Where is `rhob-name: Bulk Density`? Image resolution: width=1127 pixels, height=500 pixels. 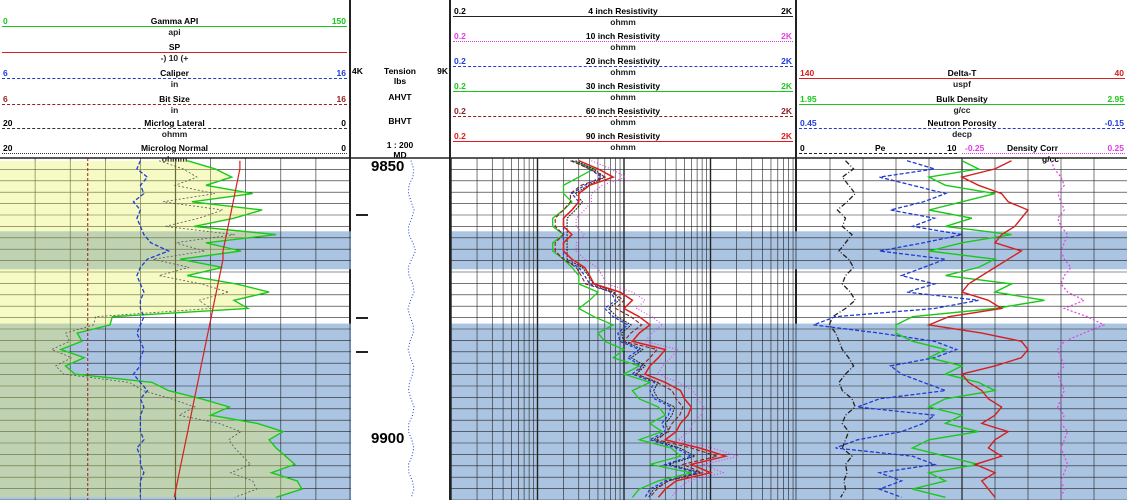 rhob-name: Bulk Density is located at coordinates (962, 99).